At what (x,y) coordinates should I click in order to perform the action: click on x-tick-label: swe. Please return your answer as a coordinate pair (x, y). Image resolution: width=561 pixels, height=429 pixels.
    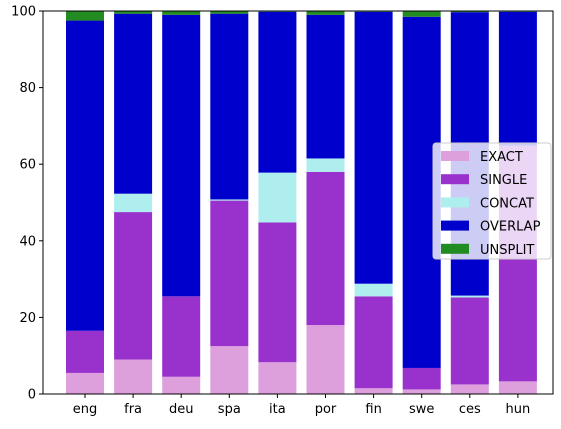
    Looking at the image, I should click on (421, 409).